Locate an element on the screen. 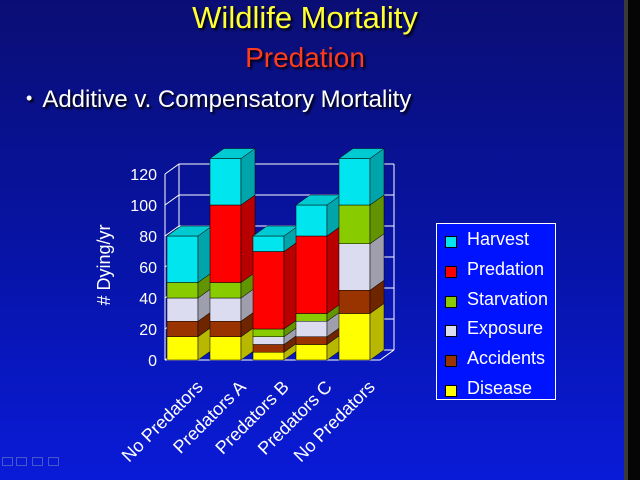 This screenshot has width=640, height=480. y-tick-label: 80 is located at coordinates (148, 237).